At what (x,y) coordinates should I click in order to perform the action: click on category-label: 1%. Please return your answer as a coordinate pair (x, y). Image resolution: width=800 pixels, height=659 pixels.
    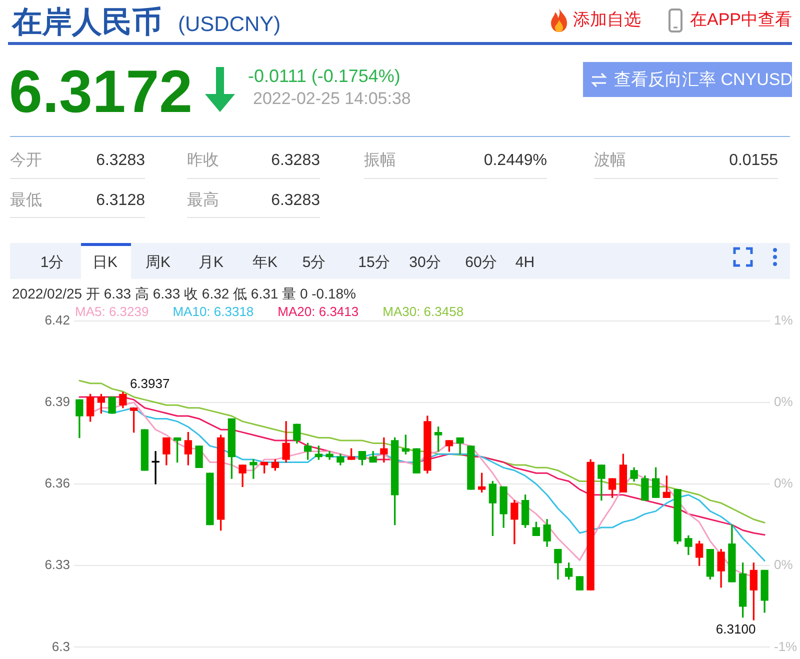
    Looking at the image, I should click on (783, 320).